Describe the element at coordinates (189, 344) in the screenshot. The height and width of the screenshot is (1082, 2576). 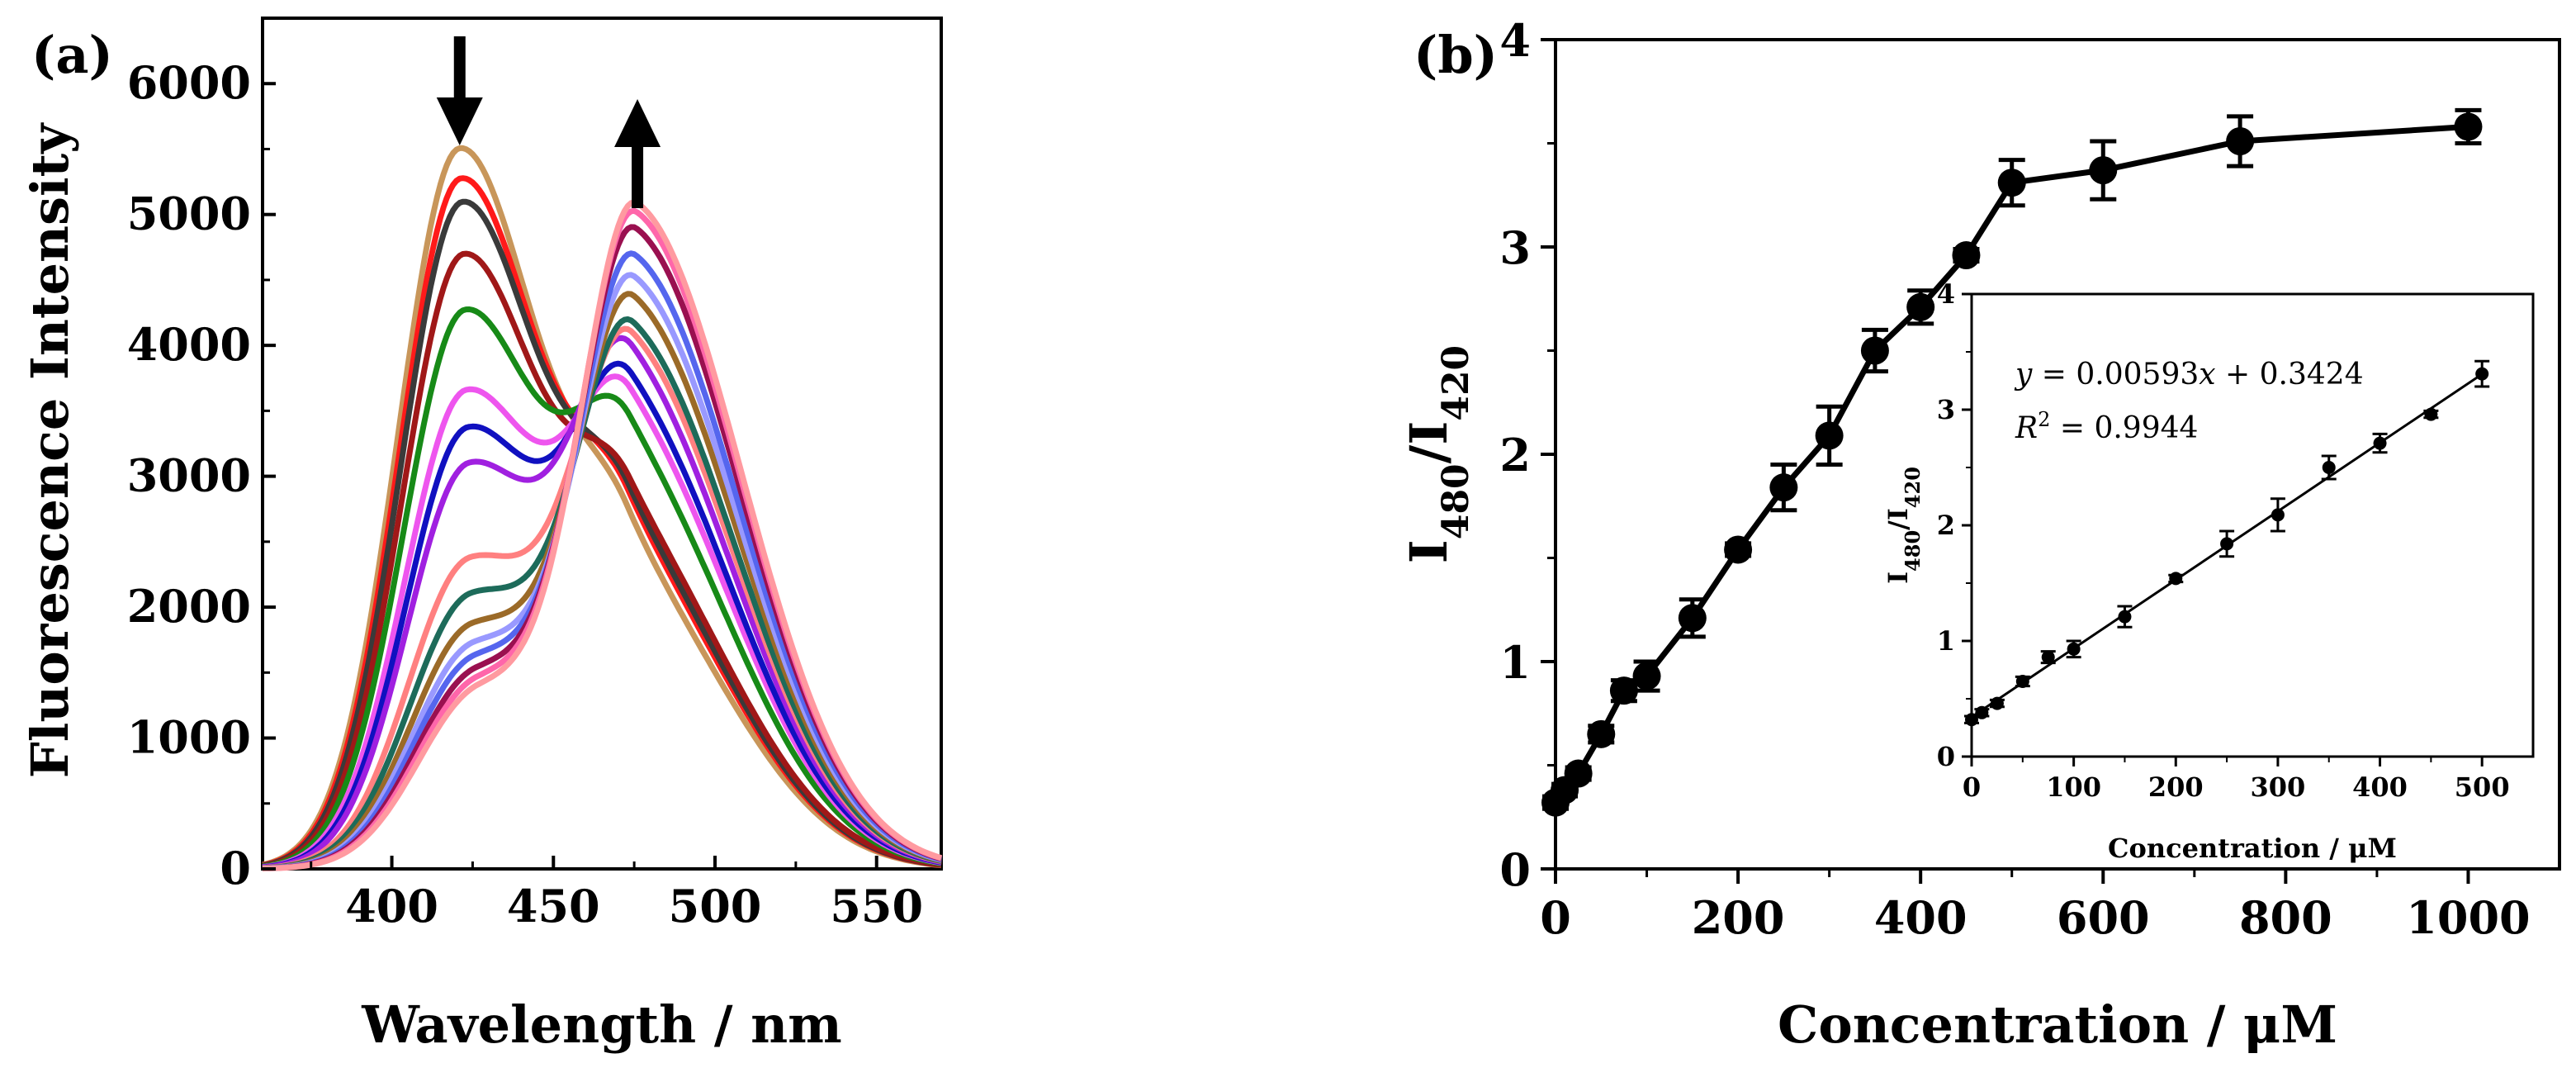
I see `a-y-tick-label: 4000` at that location.